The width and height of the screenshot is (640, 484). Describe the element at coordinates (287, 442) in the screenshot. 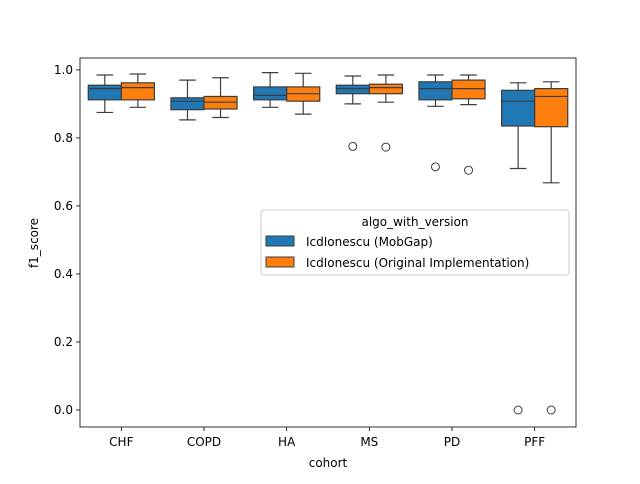

I see `x-tick-label: HA` at that location.